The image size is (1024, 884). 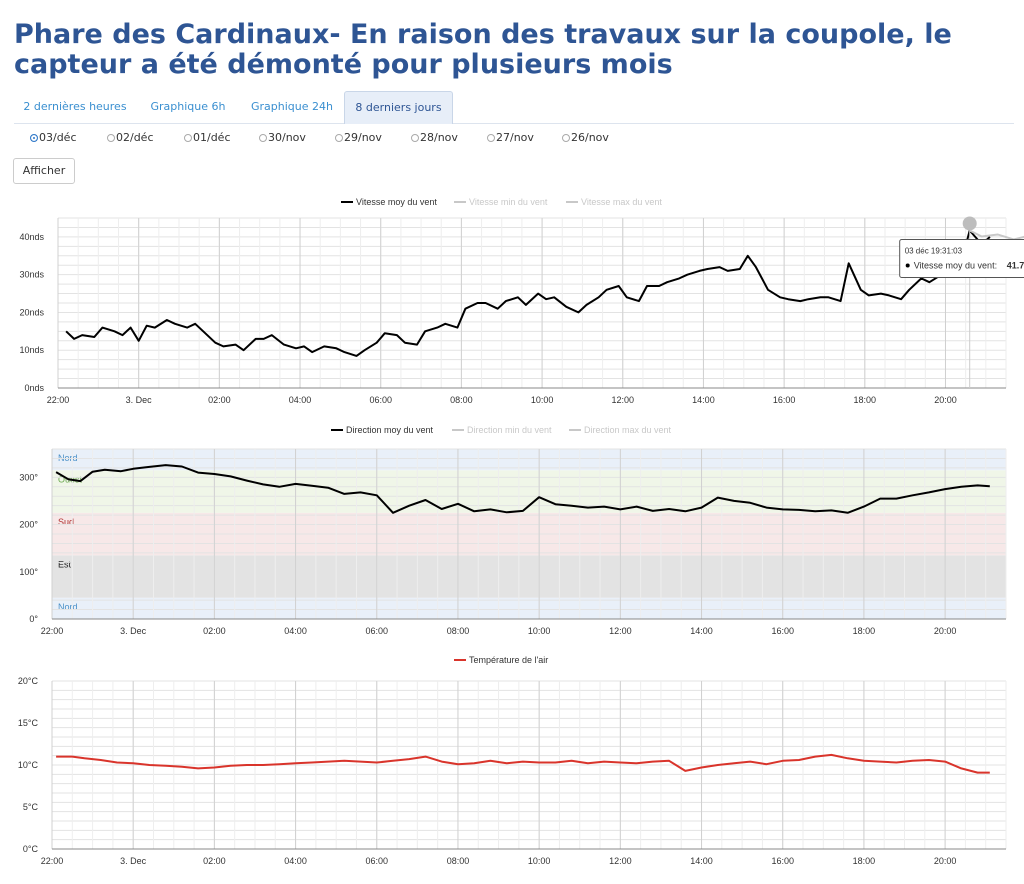 I want to click on tab-6h: Graphique 6h, so click(x=188, y=106).